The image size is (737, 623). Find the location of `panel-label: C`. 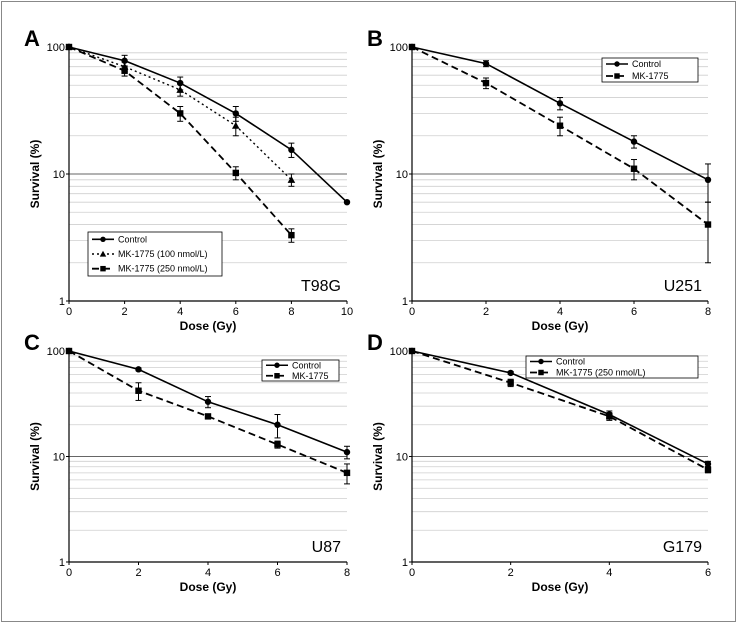

panel-label: C is located at coordinates (32, 342).